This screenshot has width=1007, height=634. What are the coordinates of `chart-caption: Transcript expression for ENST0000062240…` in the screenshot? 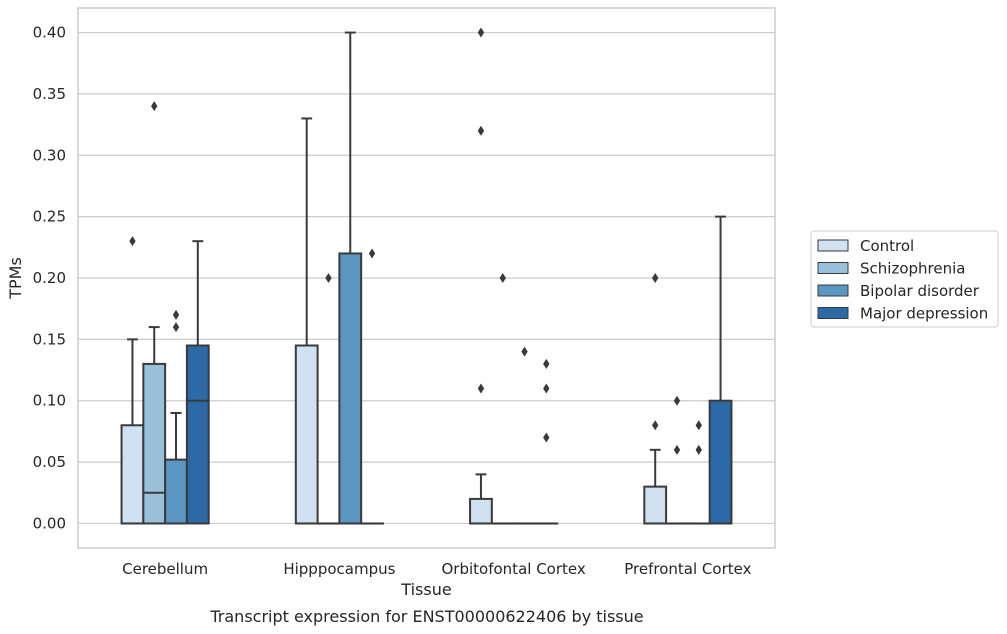 It's located at (426, 616).